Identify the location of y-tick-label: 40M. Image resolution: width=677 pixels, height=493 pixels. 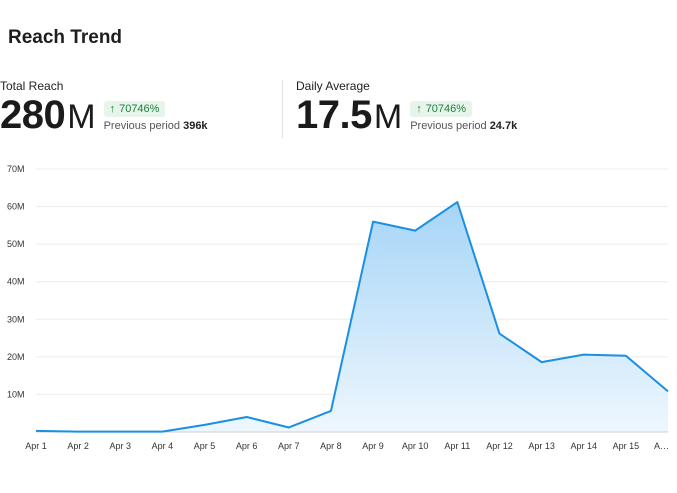
(16, 282).